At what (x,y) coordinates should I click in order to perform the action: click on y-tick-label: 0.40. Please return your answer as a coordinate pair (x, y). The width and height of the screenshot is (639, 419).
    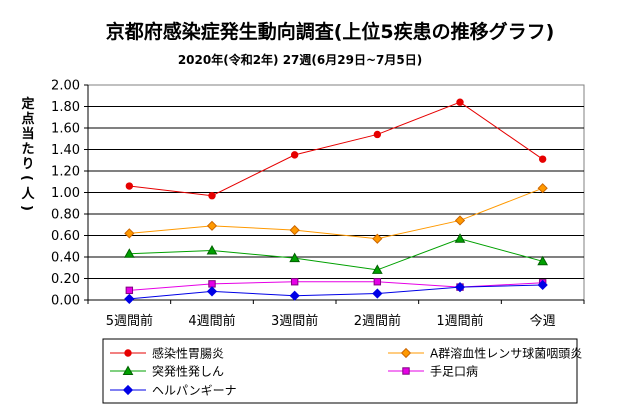
    Looking at the image, I should click on (65, 258).